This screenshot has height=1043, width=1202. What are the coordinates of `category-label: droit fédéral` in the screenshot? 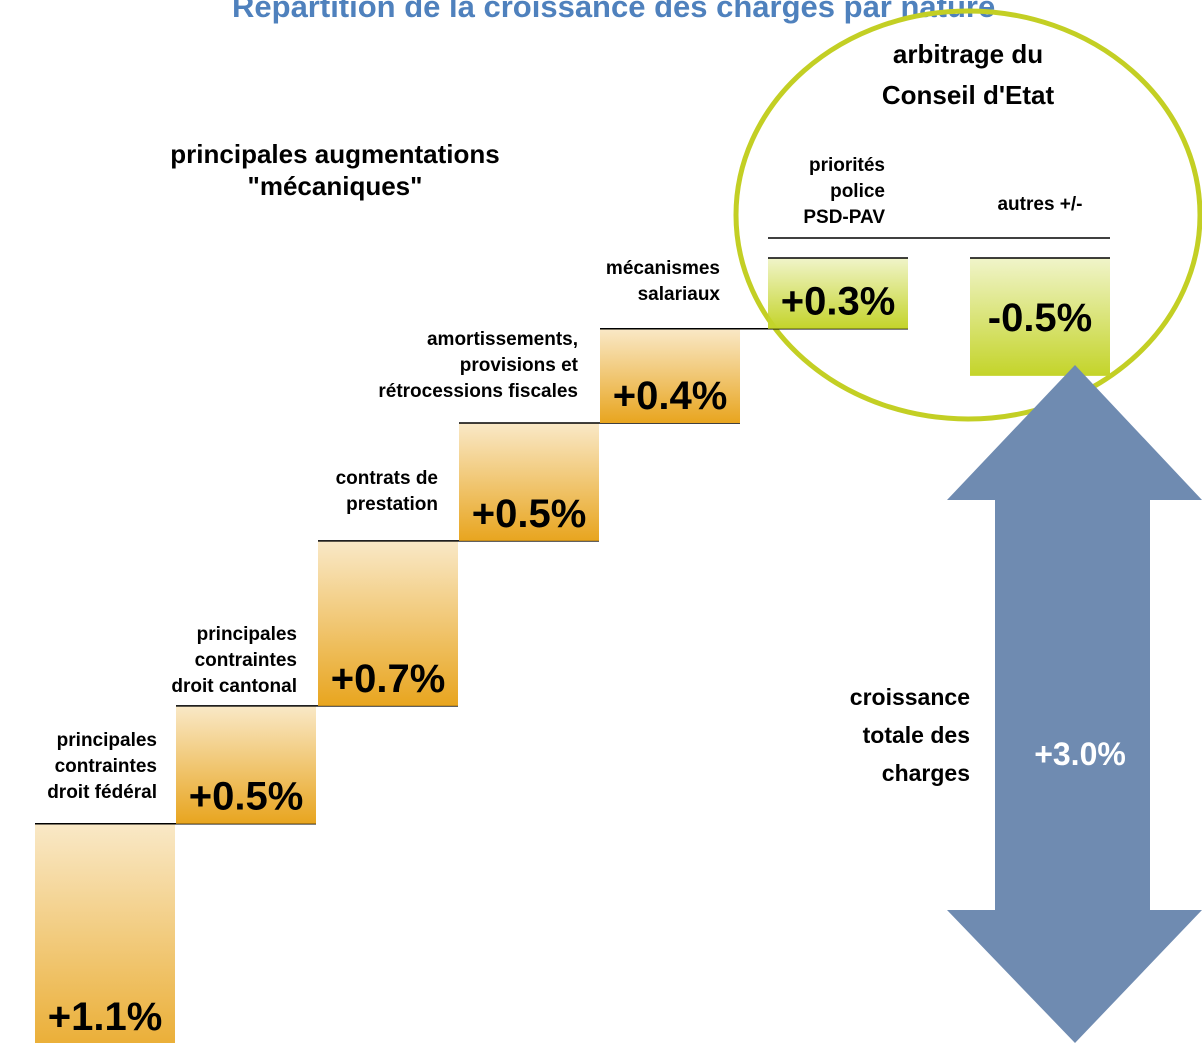 It's located at (102, 792).